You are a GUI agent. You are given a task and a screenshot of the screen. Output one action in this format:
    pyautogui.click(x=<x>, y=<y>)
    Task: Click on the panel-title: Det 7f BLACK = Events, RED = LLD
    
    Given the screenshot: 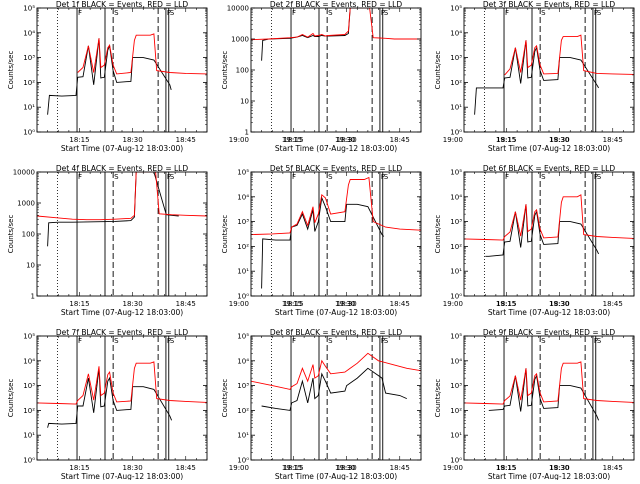 What is the action you would take?
    pyautogui.click(x=122, y=332)
    